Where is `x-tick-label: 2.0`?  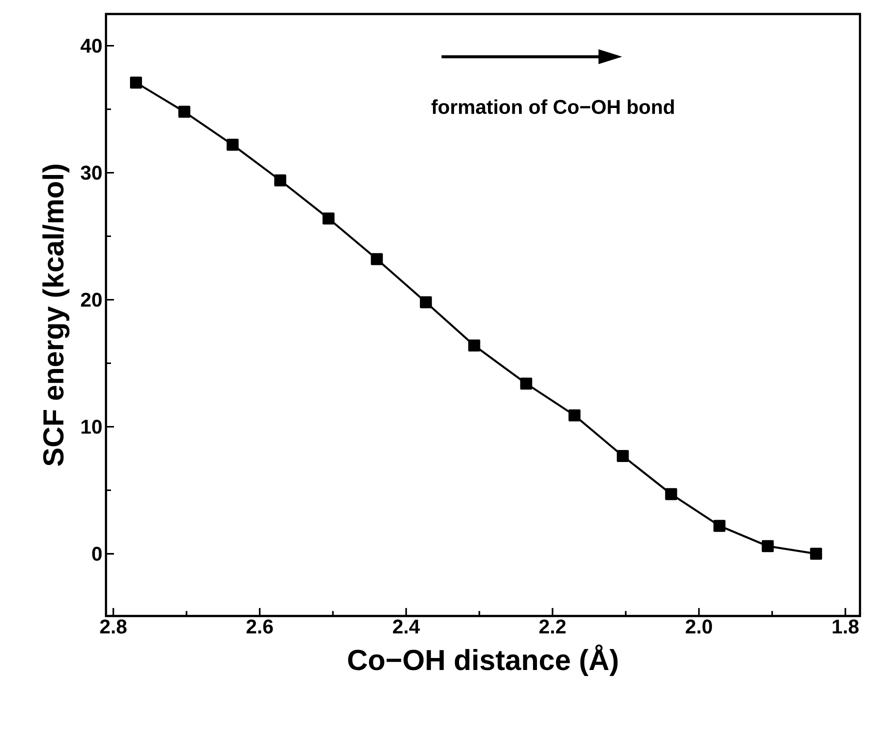 x-tick-label: 2.0 is located at coordinates (699, 627).